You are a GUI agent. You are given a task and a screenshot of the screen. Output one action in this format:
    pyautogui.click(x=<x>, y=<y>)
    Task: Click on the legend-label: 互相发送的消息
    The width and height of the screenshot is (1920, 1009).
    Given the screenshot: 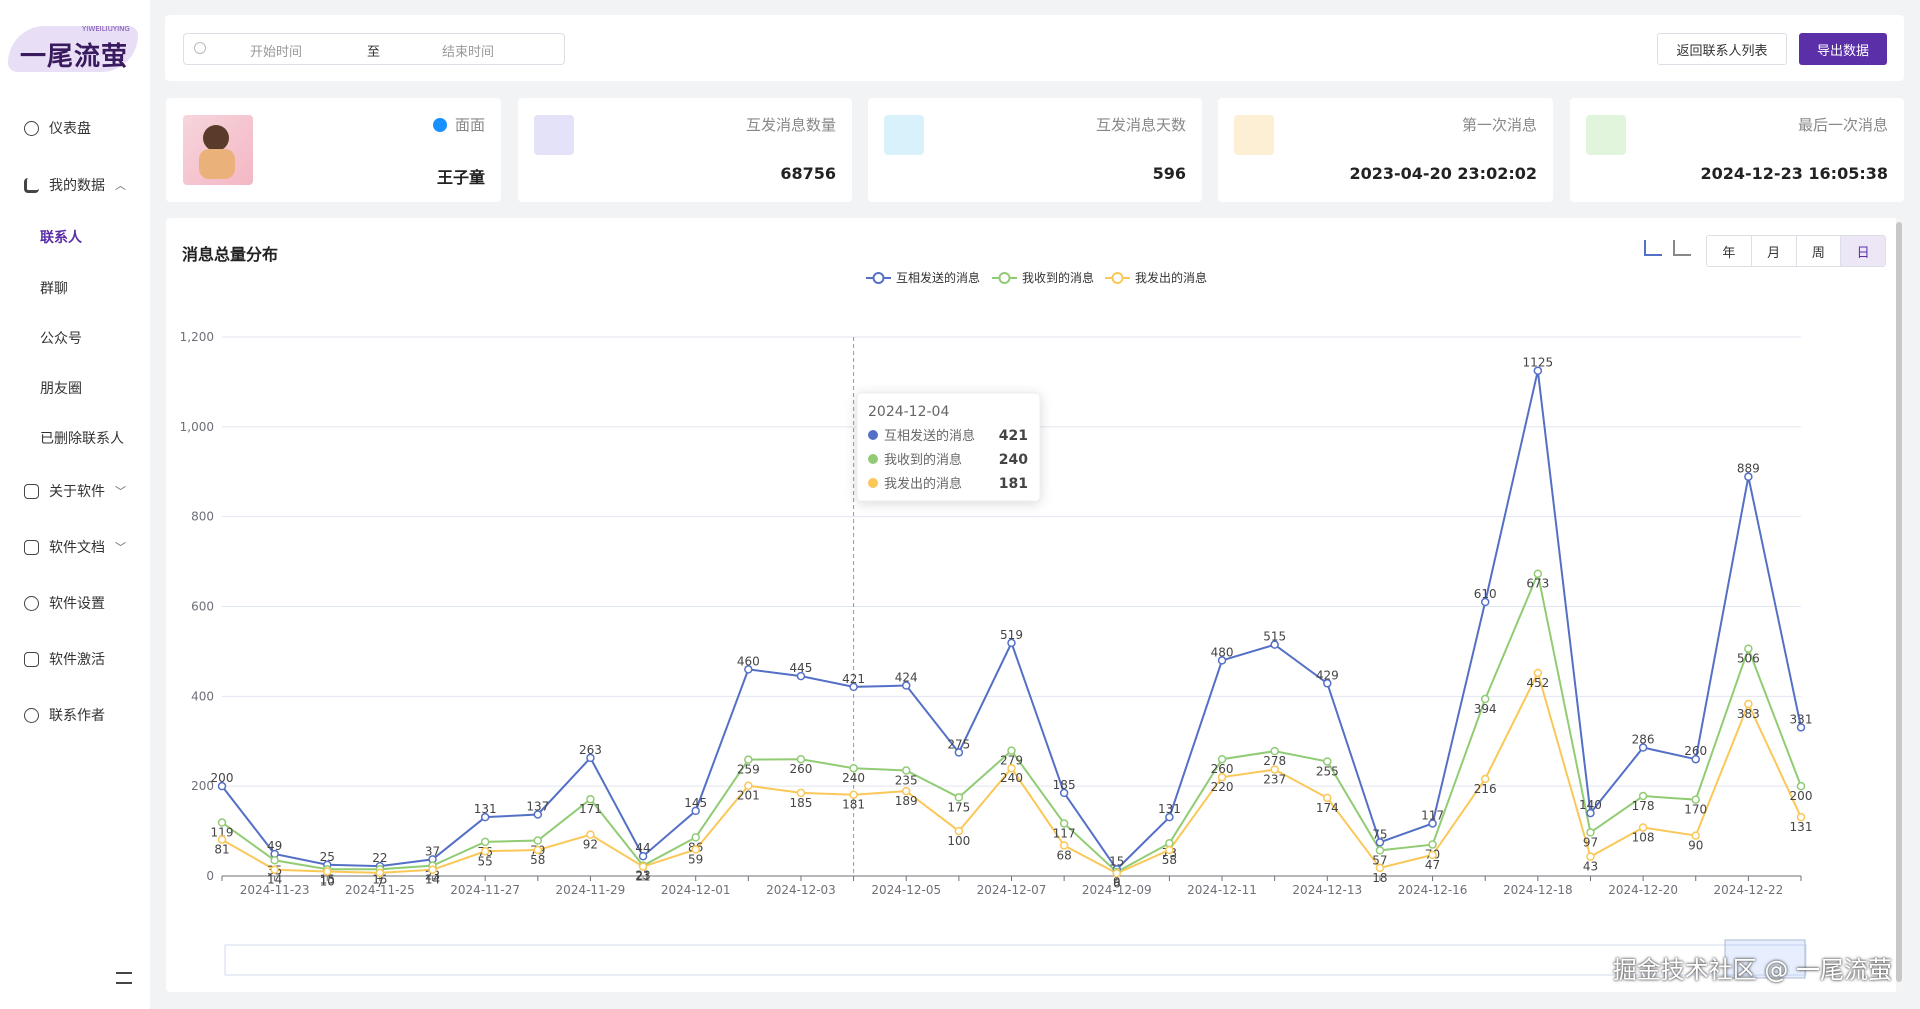 What is the action you would take?
    pyautogui.click(x=938, y=277)
    